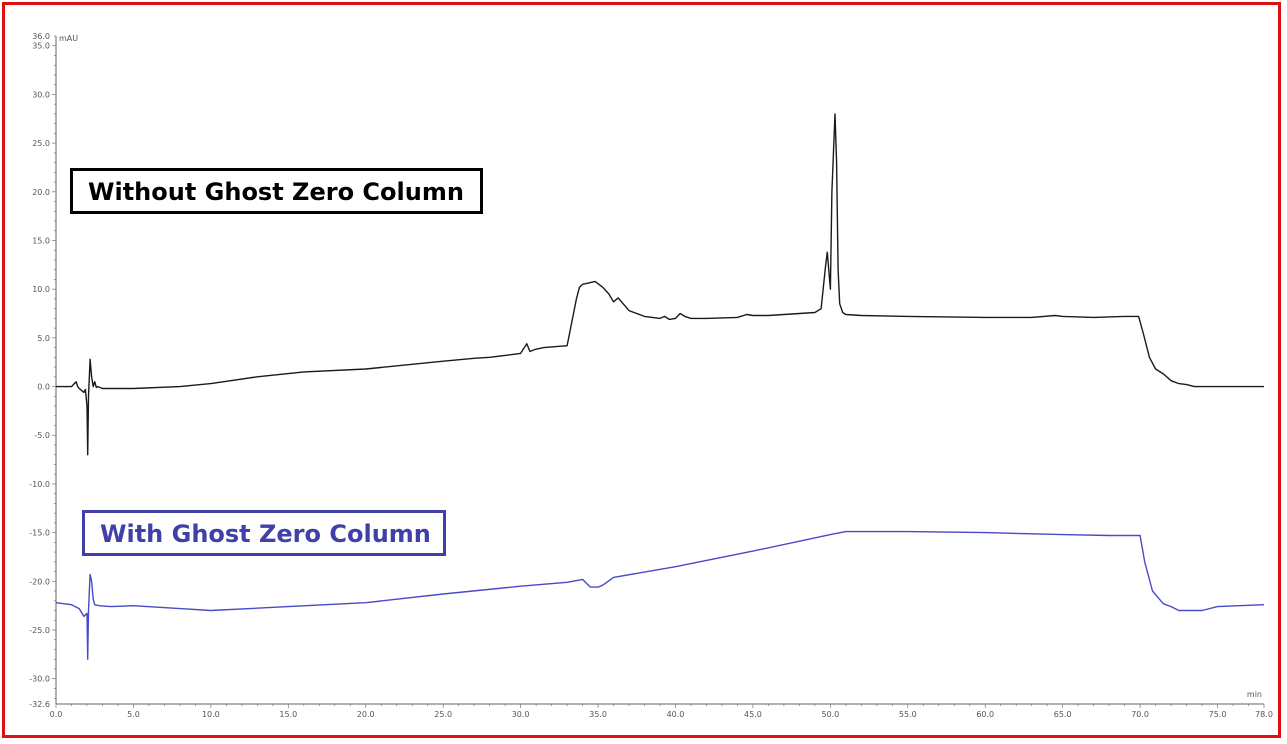 The width and height of the screenshot is (1287, 744). Describe the element at coordinates (39, 679) in the screenshot. I see `y-tick-label: -30.0` at that location.